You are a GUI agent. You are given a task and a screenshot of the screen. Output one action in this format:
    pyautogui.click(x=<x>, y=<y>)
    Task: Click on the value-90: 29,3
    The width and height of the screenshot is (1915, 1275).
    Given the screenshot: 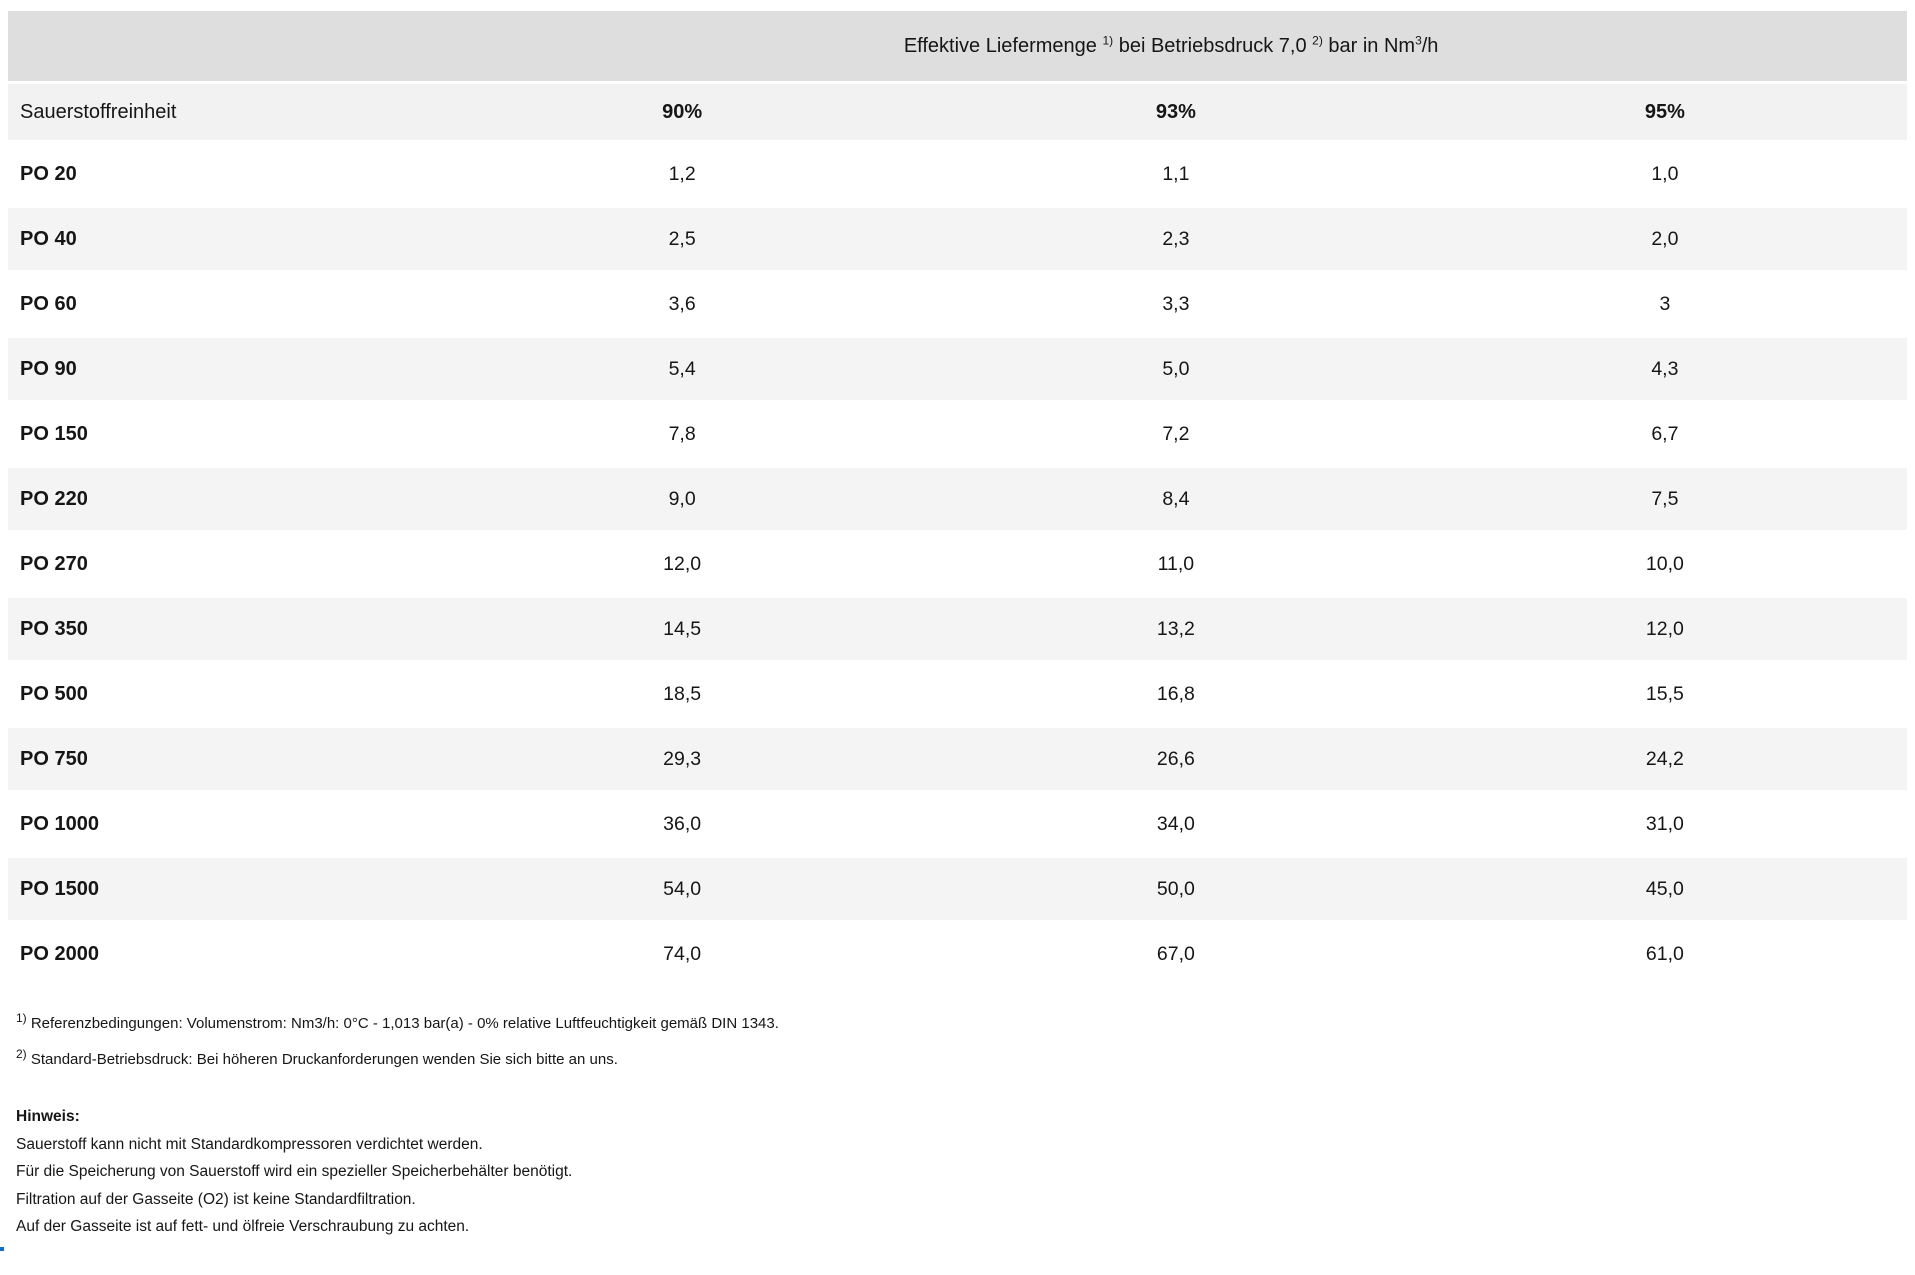 What is the action you would take?
    pyautogui.click(x=682, y=759)
    